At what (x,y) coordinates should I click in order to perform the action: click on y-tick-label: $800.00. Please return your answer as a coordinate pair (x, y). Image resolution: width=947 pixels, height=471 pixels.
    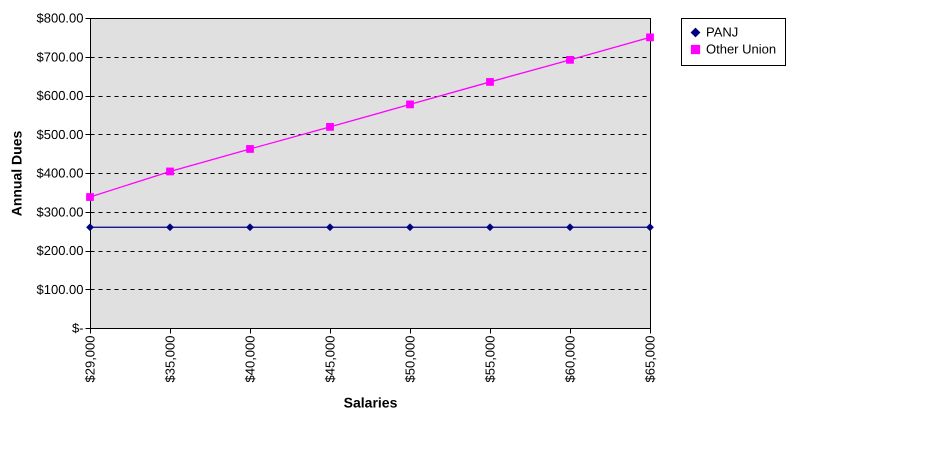
    Looking at the image, I should click on (60, 18).